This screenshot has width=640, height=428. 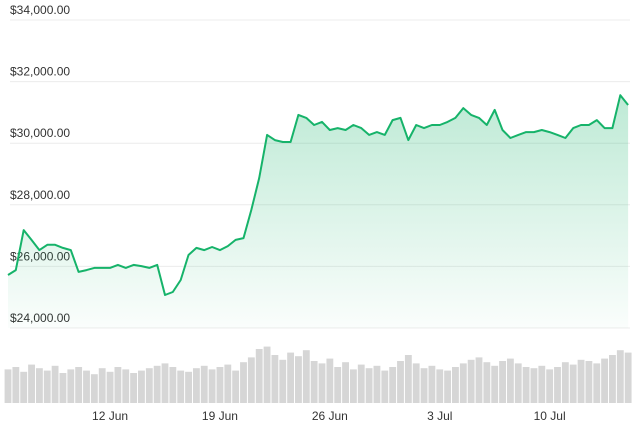 What do you see at coordinates (40, 10) in the screenshot?
I see `y-tick-label: $34,000.00` at bounding box center [40, 10].